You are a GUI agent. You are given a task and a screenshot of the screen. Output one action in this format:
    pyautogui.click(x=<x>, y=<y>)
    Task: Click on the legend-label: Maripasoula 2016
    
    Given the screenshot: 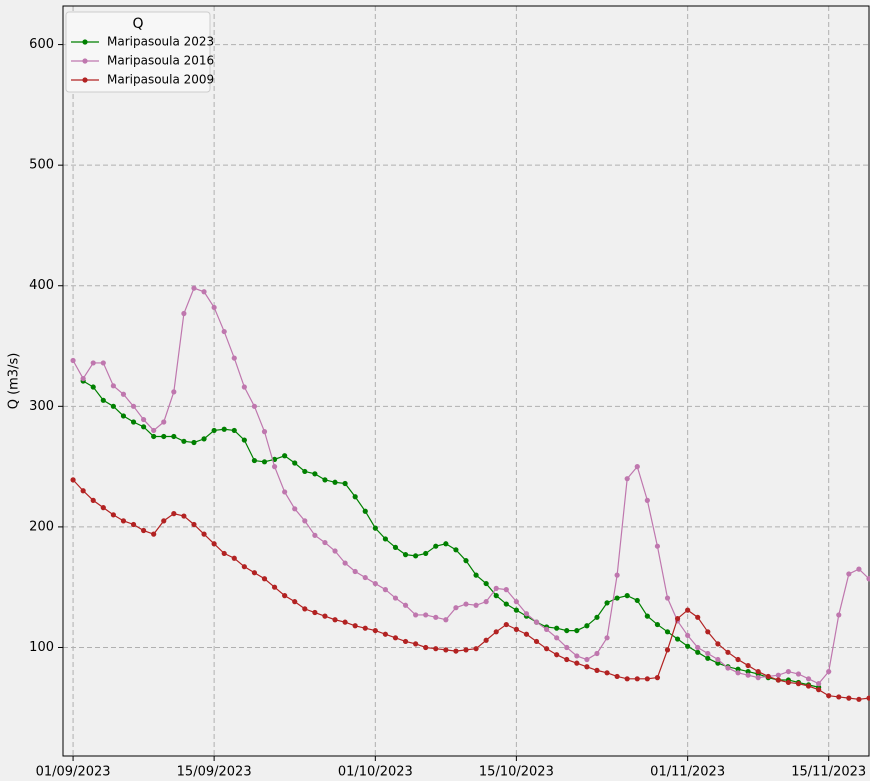 What is the action you would take?
    pyautogui.click(x=160, y=61)
    